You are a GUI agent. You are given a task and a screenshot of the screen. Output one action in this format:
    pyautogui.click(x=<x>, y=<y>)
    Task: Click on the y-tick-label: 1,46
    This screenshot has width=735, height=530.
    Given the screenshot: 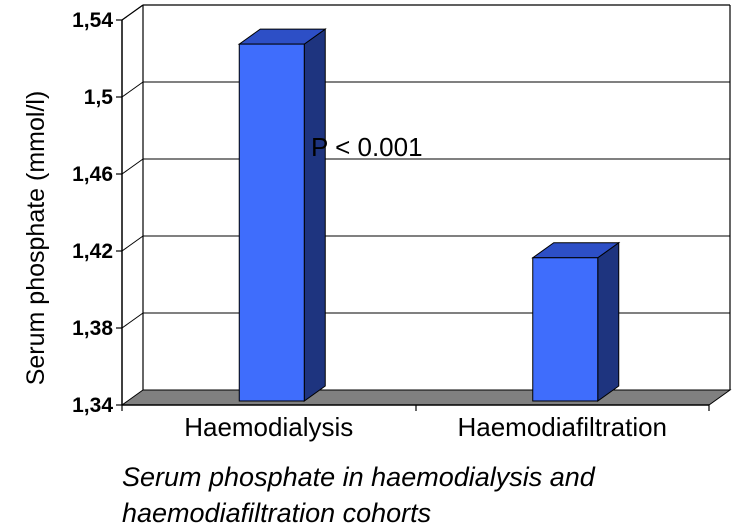 What is the action you would take?
    pyautogui.click(x=92, y=174)
    